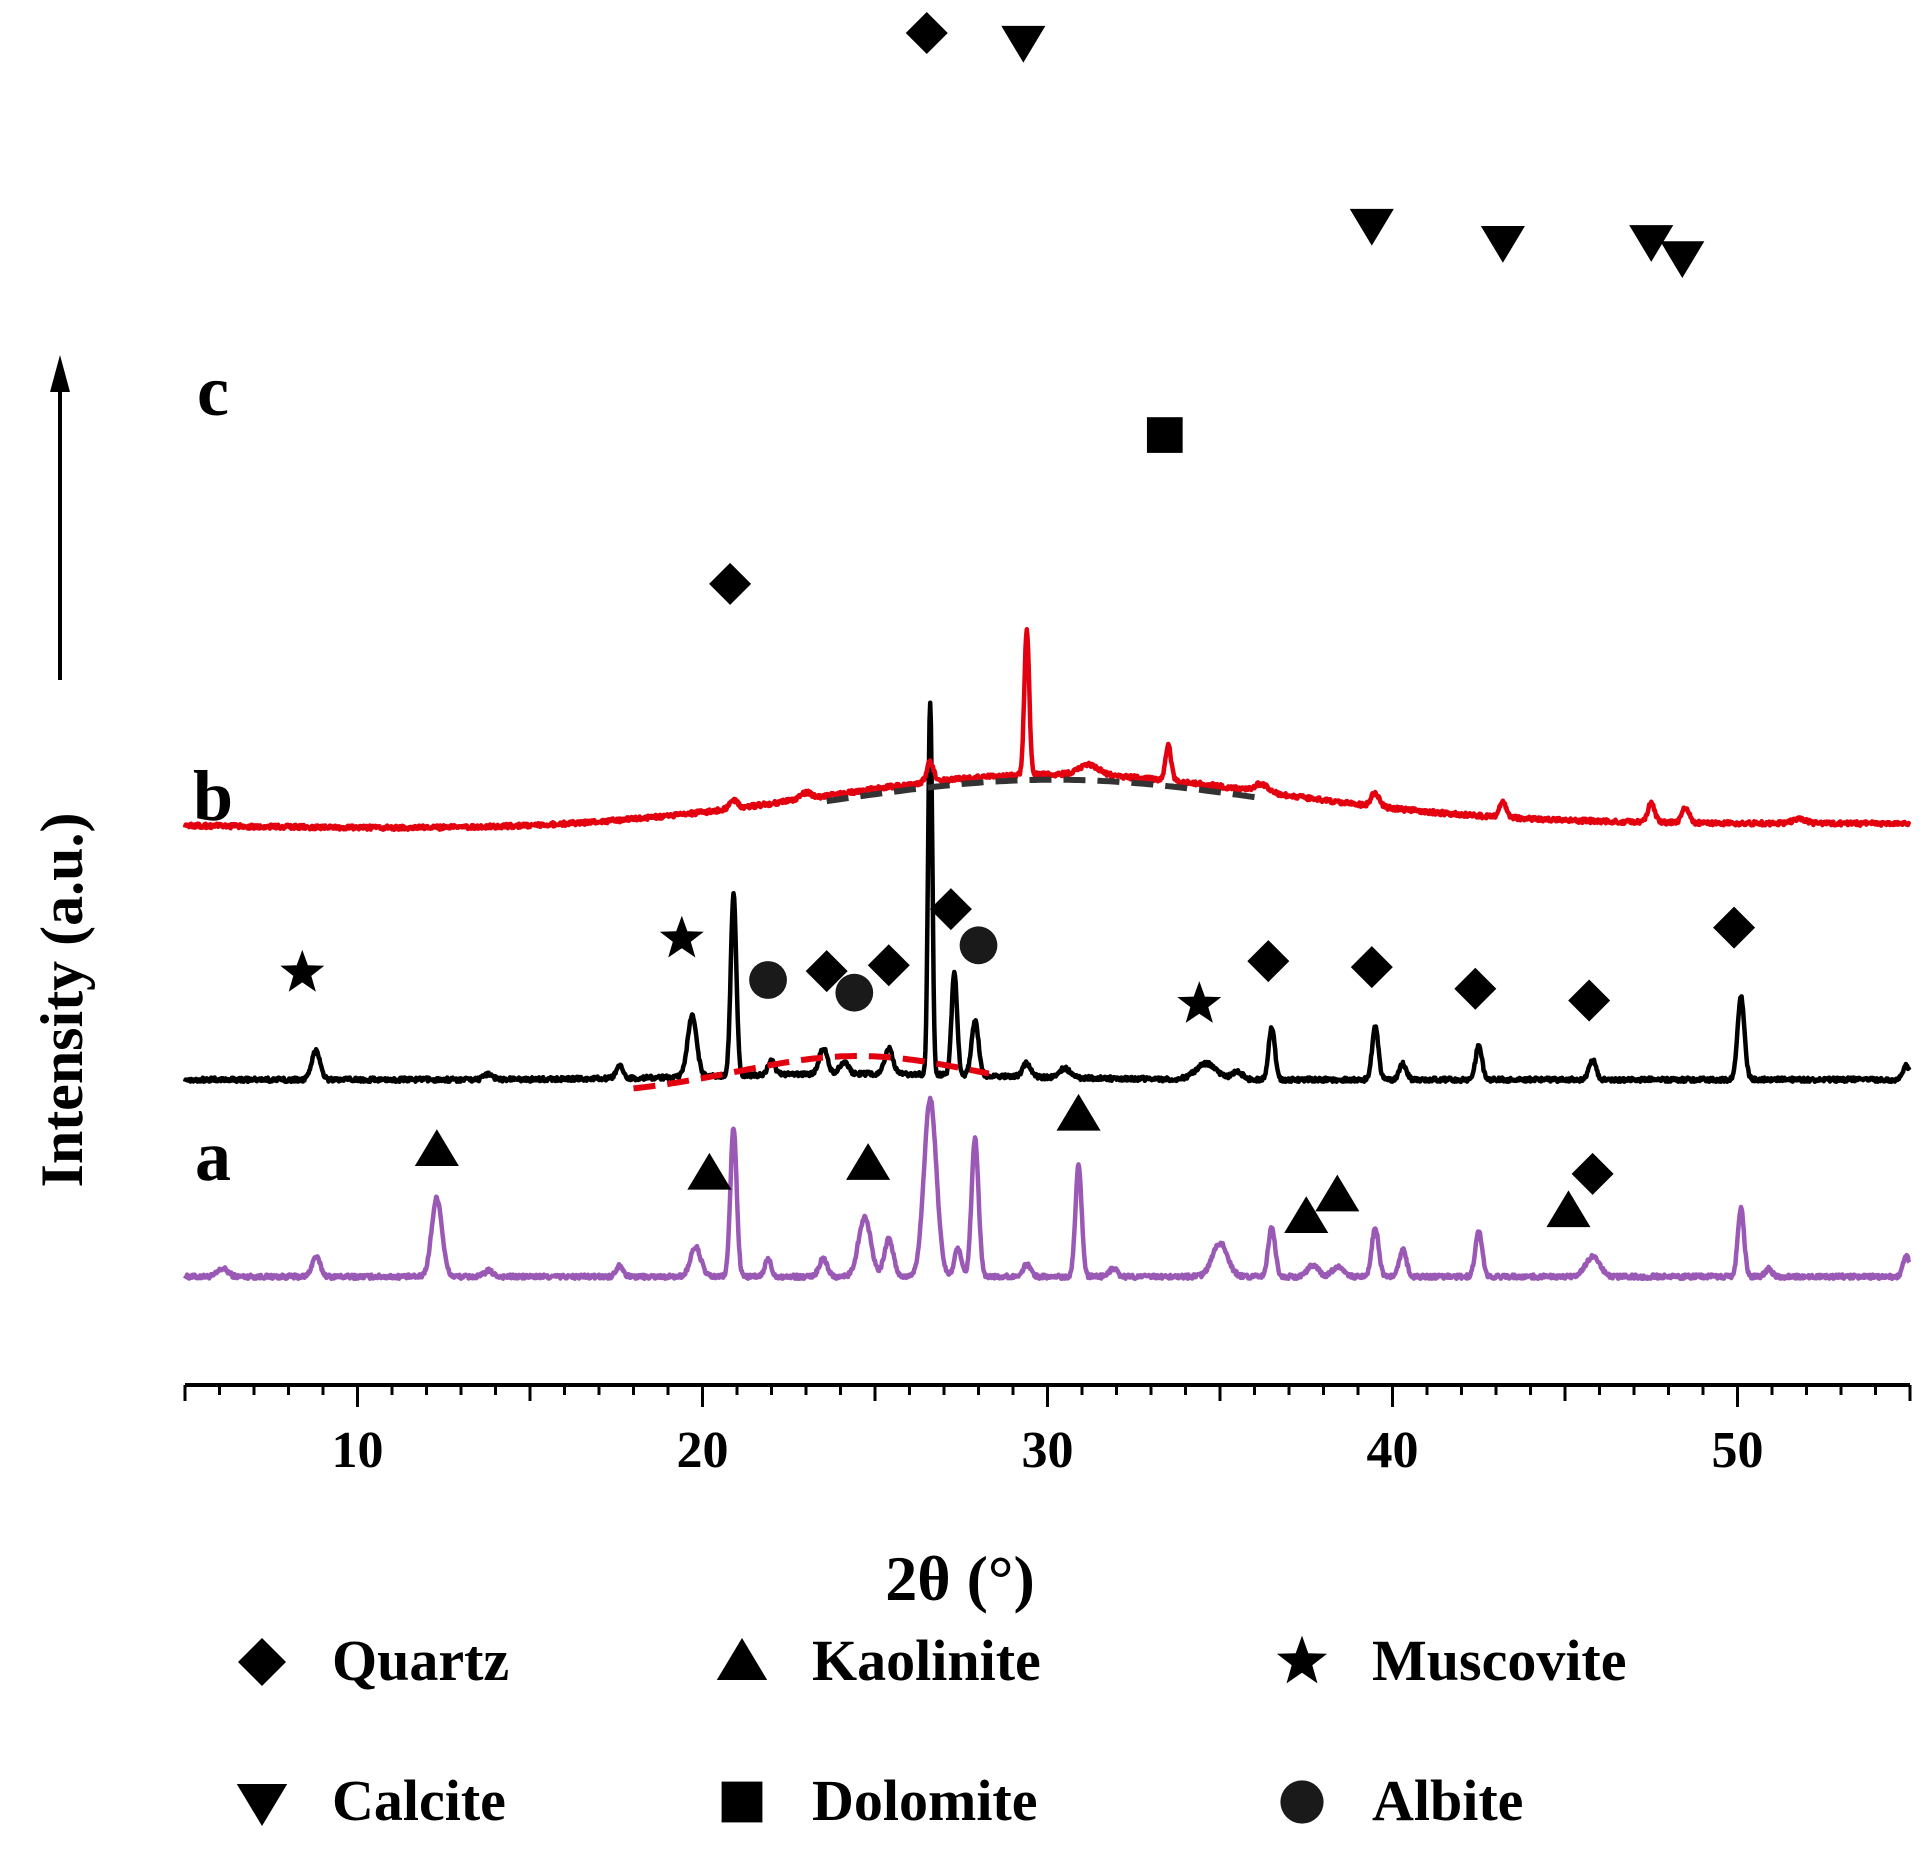 Image resolution: width=1930 pixels, height=1862 pixels. Describe the element at coordinates (1738, 1450) in the screenshot. I see `x-tick-label: 50` at that location.